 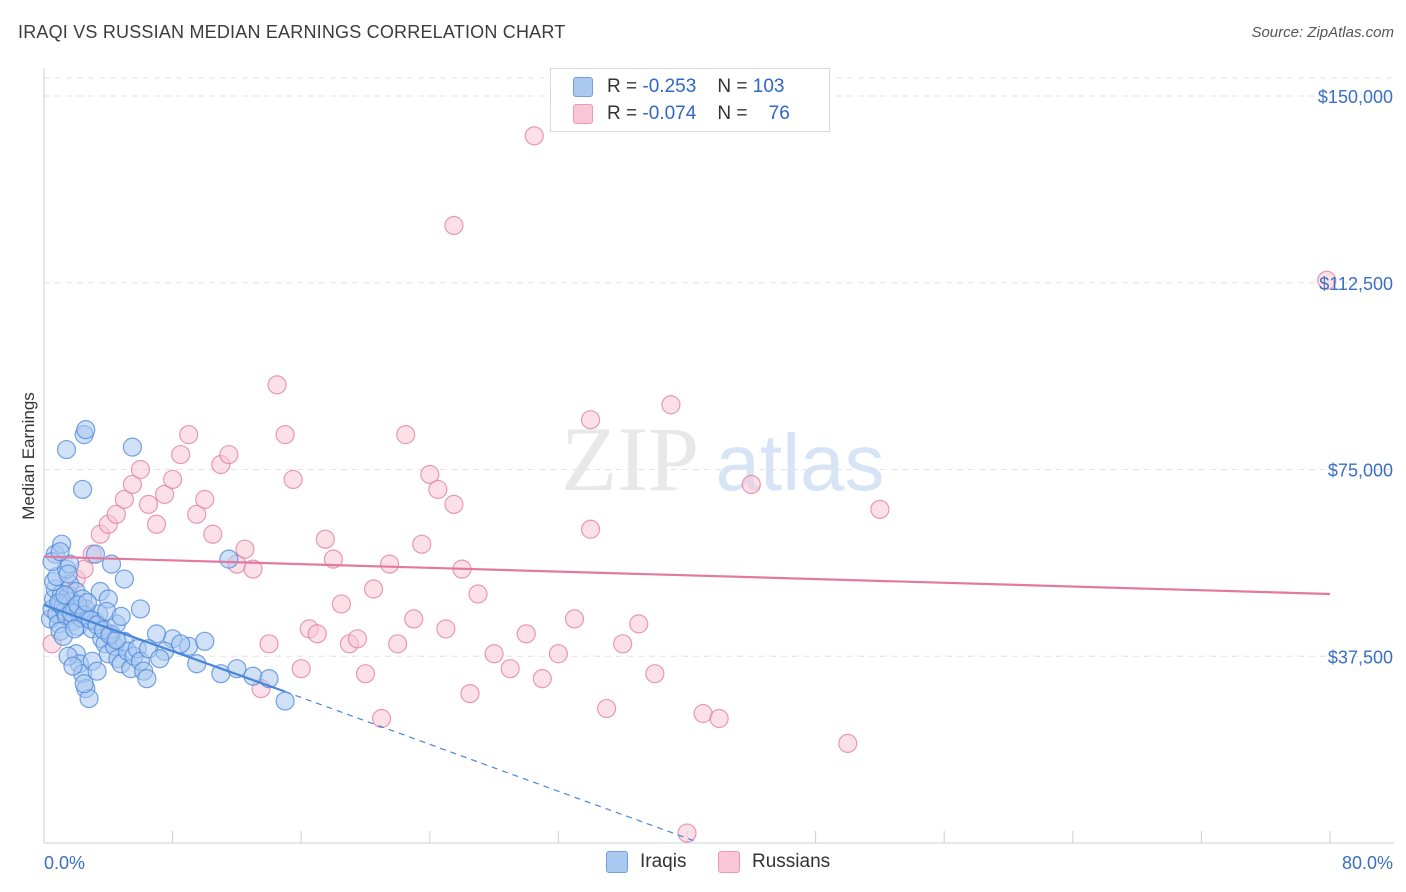 I want to click on legend-row-russians: R = -0.074 N = 76, so click(x=681, y=114).